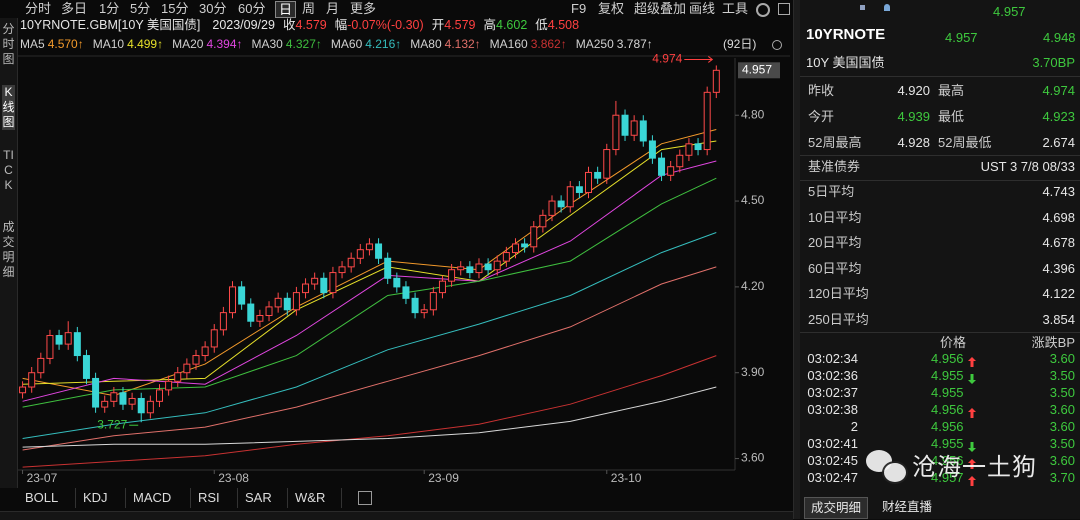 The width and height of the screenshot is (1080, 520). I want to click on period-tab: 60分, so click(252, 8).